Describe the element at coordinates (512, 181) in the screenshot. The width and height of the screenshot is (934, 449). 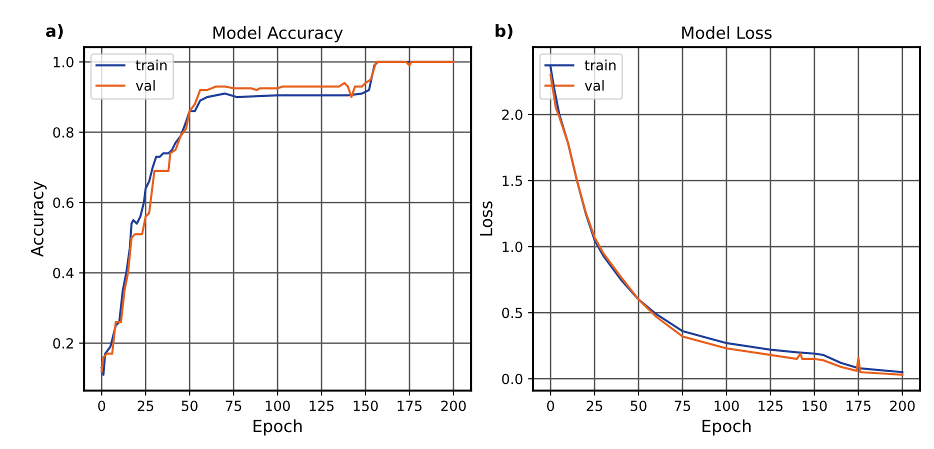
I see `y-tick-label: 1.5` at that location.